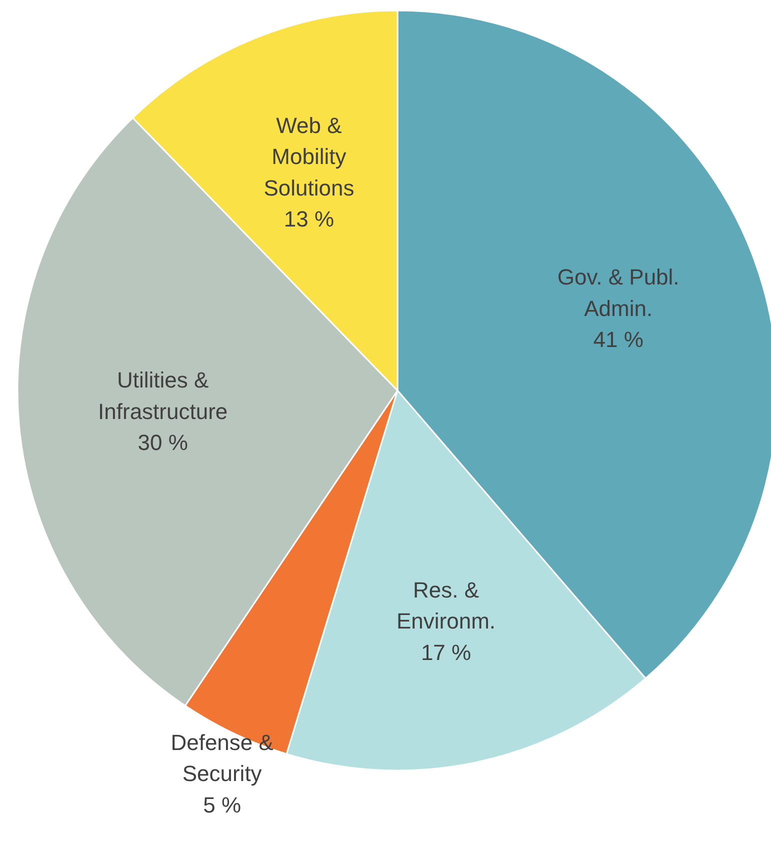 This screenshot has width=771, height=852. Describe the element at coordinates (309, 156) in the screenshot. I see `slice-label: Web & Mobility Solutions` at that location.